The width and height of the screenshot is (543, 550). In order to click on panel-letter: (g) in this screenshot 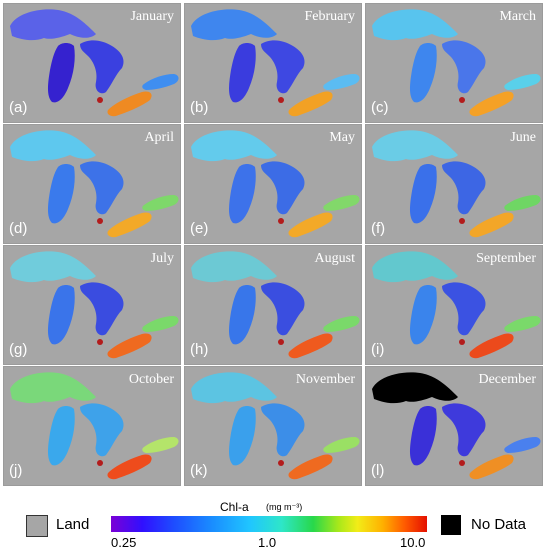, I will do `click(18, 349)`.